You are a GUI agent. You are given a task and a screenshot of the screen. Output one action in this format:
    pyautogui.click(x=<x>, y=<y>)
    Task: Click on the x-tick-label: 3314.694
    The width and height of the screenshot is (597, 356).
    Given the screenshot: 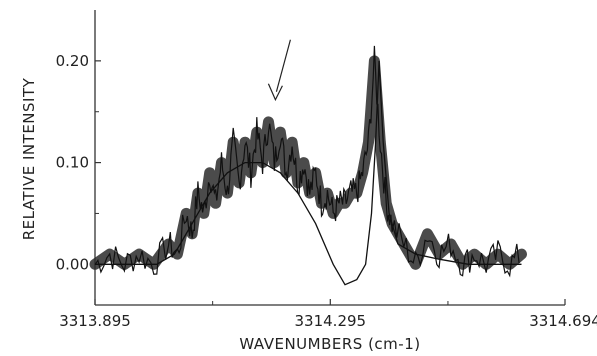 What is the action you would take?
    pyautogui.click(x=563, y=321)
    